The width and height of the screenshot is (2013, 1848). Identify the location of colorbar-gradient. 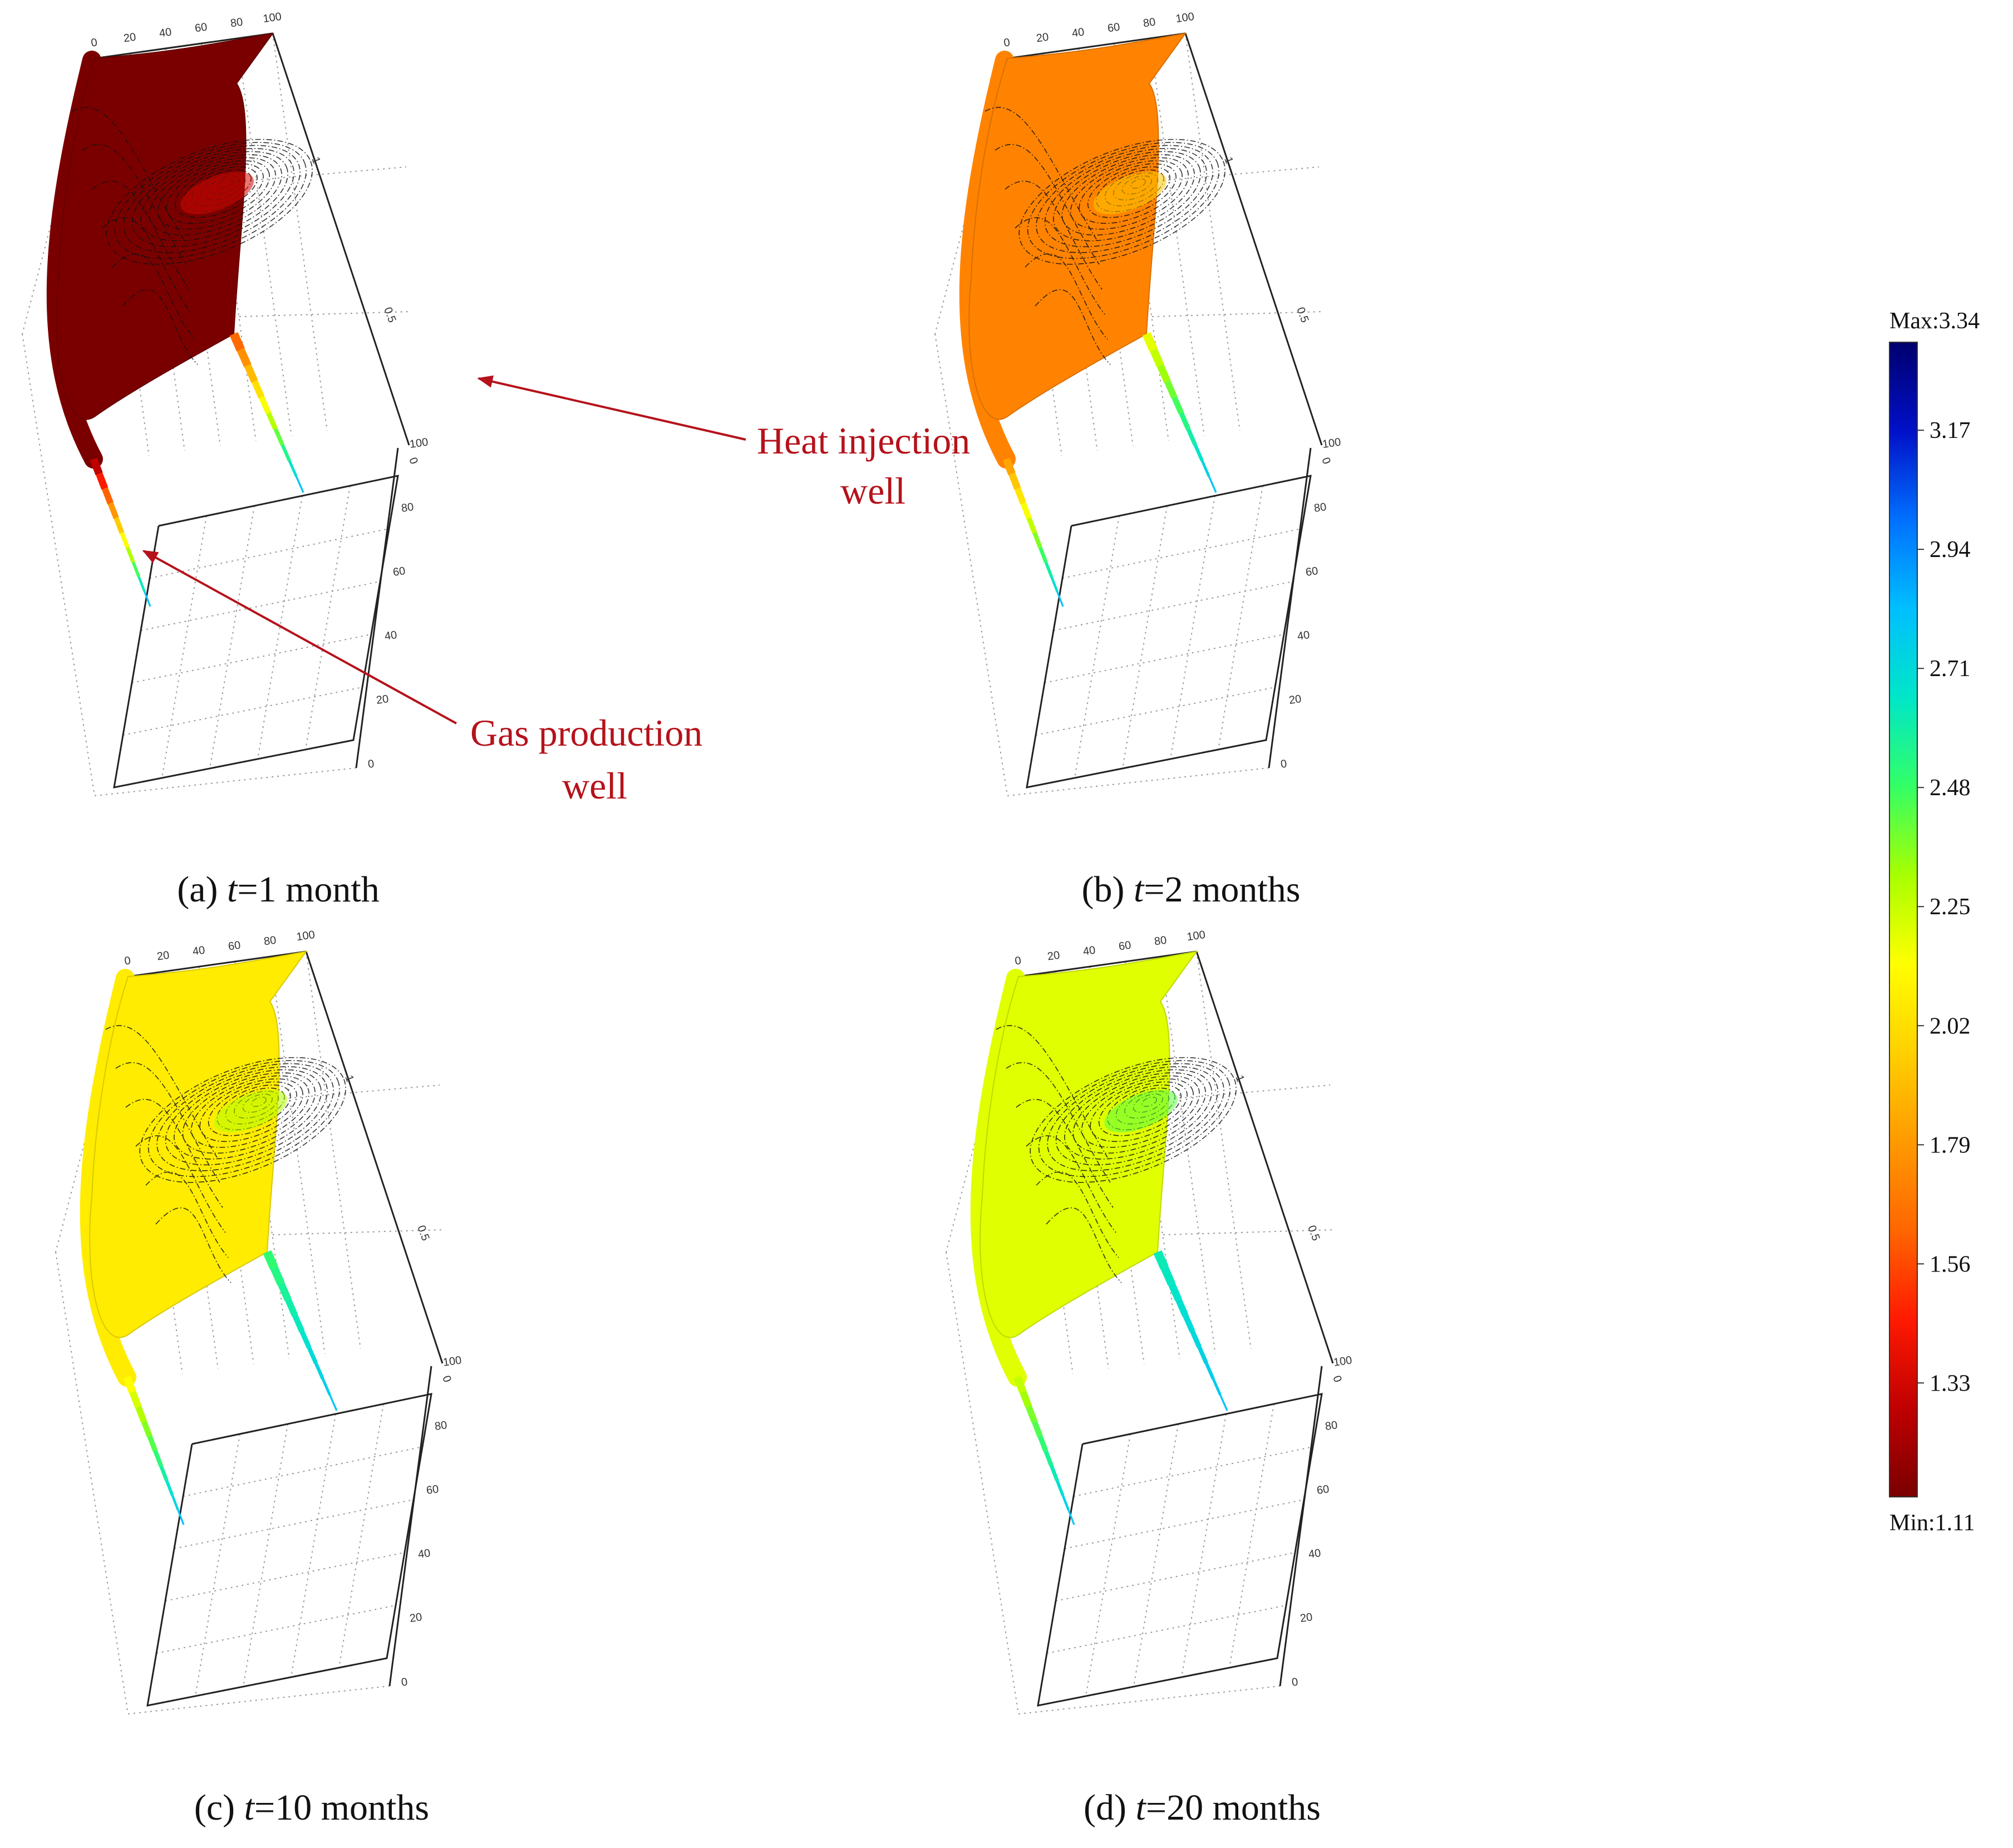
(1903, 919).